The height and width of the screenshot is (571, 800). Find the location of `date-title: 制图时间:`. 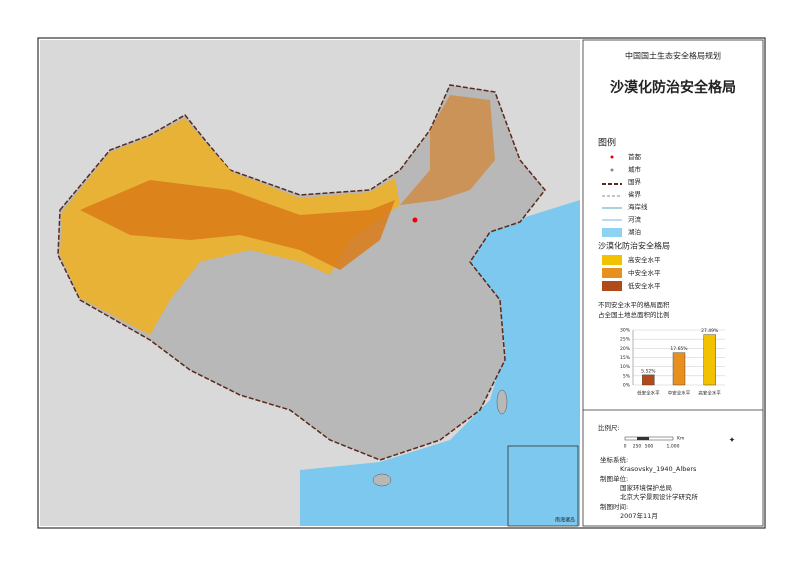

date-title: 制图时间: is located at coordinates (614, 506).